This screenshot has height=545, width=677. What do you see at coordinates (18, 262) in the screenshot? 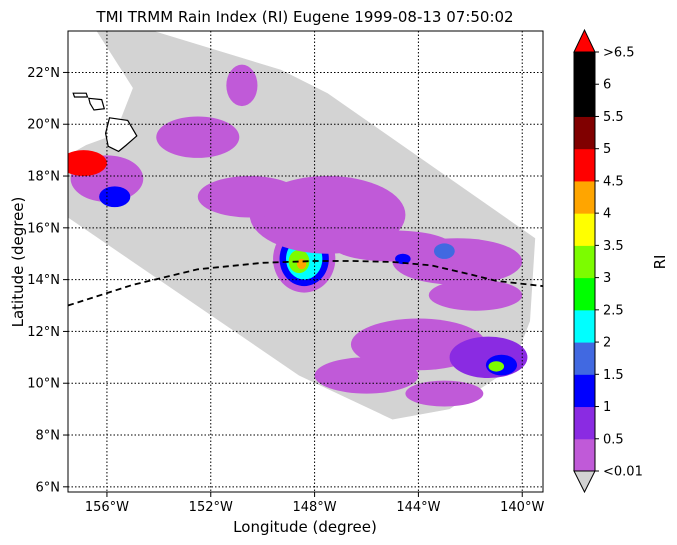
I see `y-axis-label: Latitude (degree)` at bounding box center [18, 262].